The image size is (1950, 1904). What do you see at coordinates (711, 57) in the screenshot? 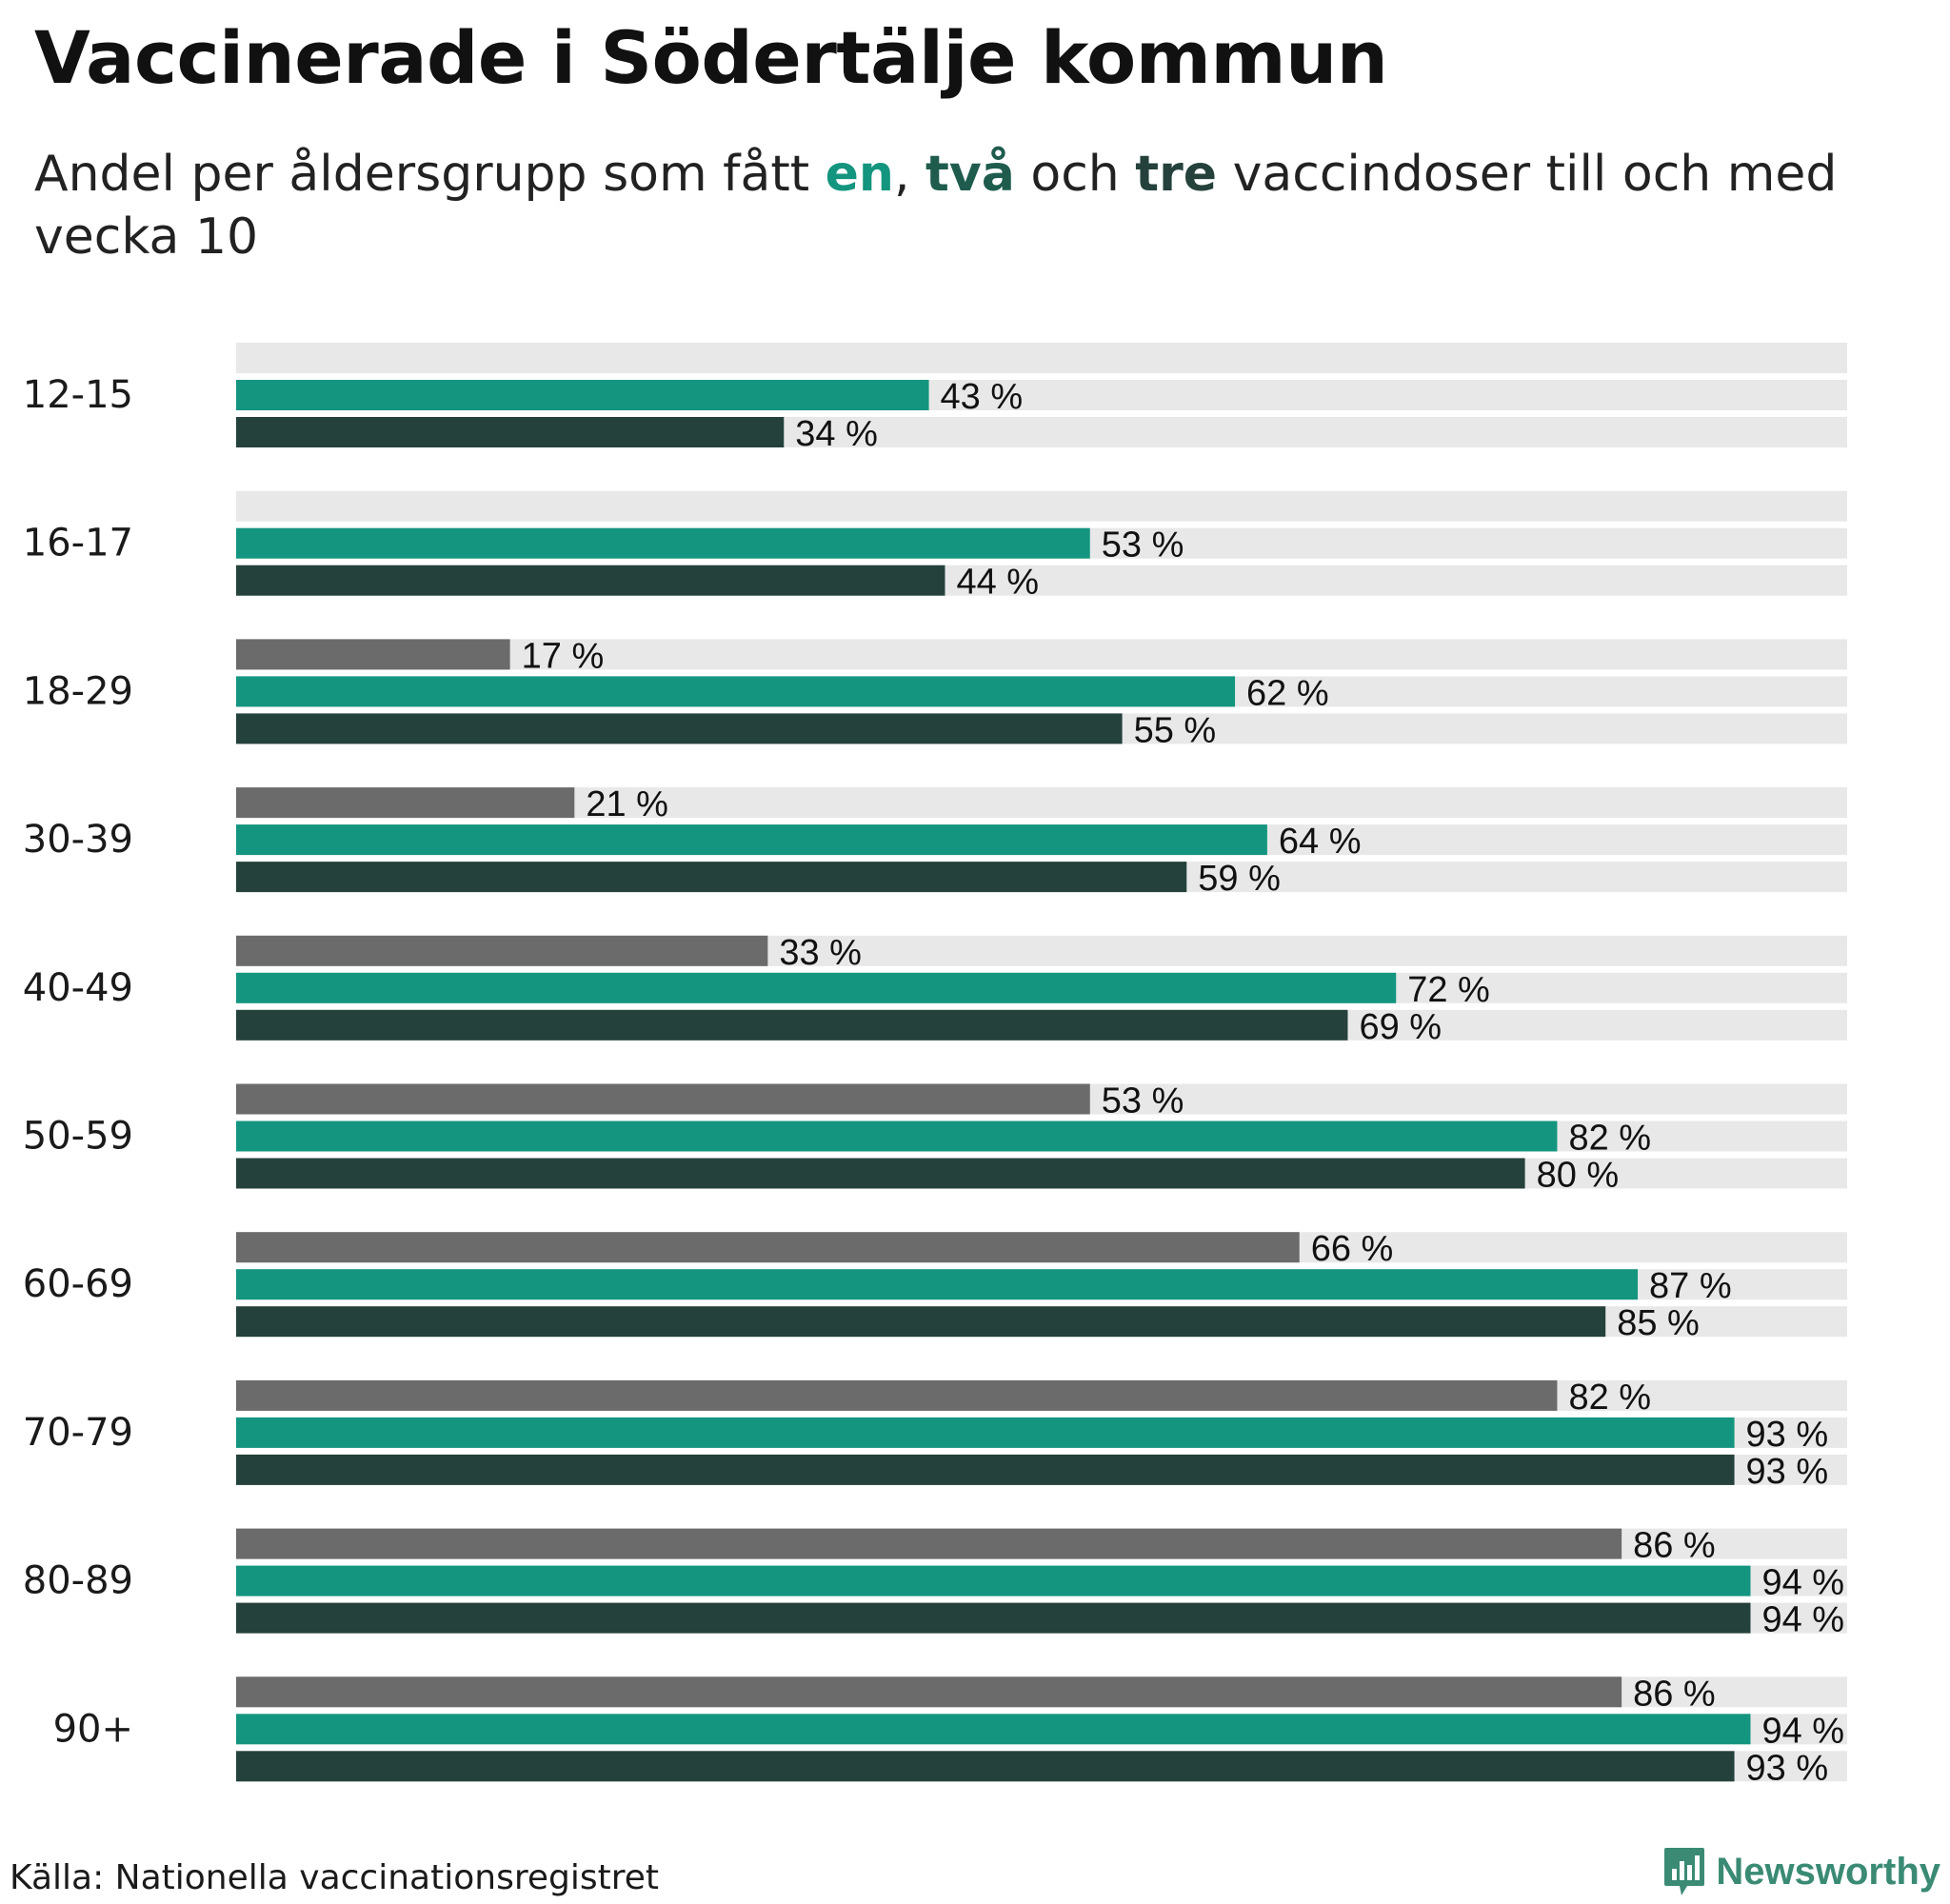
I see `chart-title: Vaccinerade i Södertälje kommun` at bounding box center [711, 57].